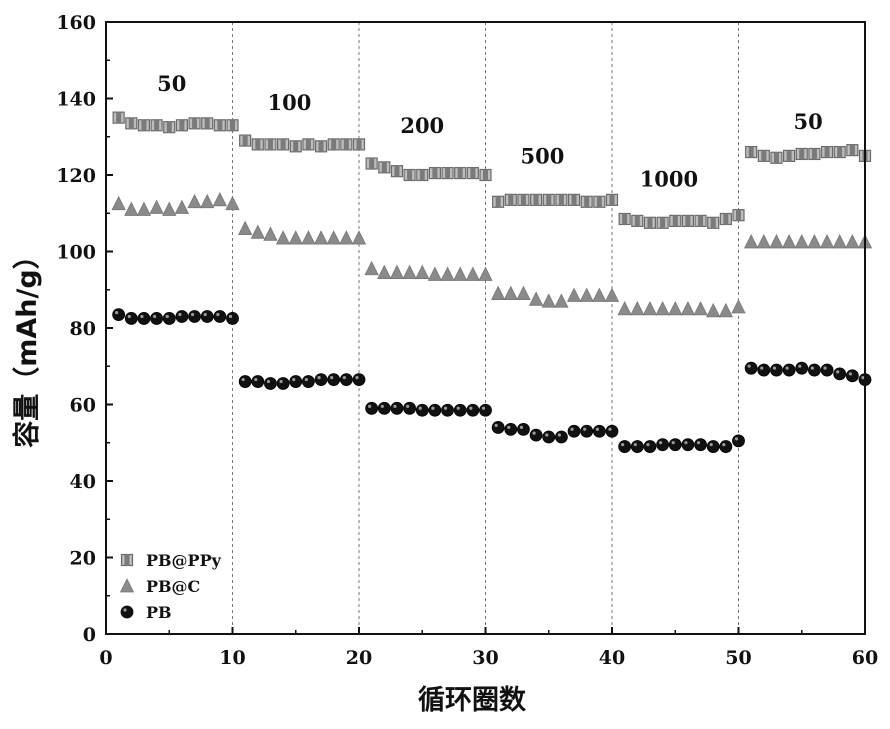 This screenshot has width=890, height=729. I want to click on rate-label: 1000, so click(669, 178).